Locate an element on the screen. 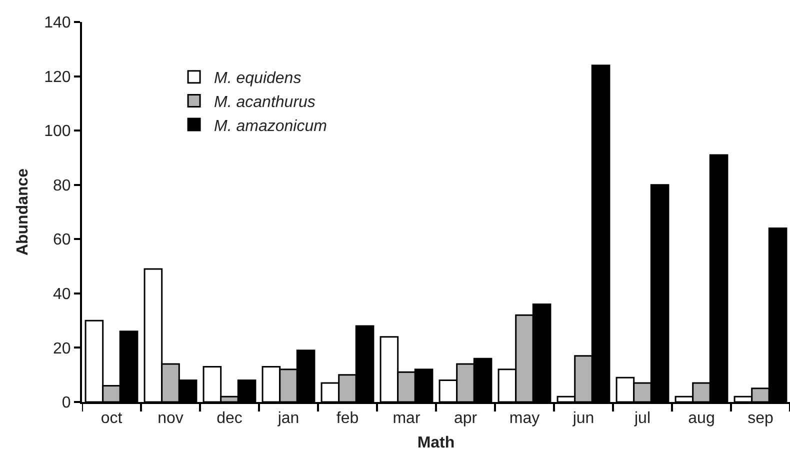 The width and height of the screenshot is (790, 474). x-tick-label: feb is located at coordinates (347, 419).